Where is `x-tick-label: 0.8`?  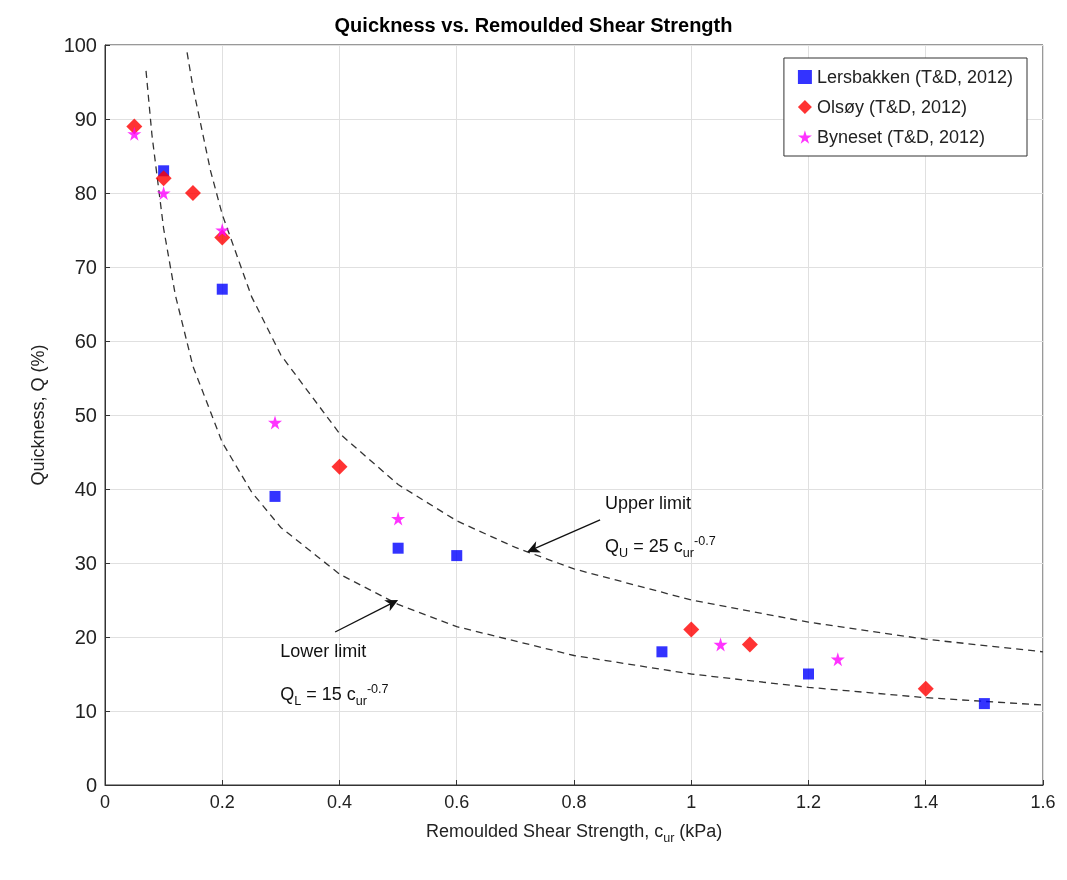 x-tick-label: 0.8 is located at coordinates (574, 802).